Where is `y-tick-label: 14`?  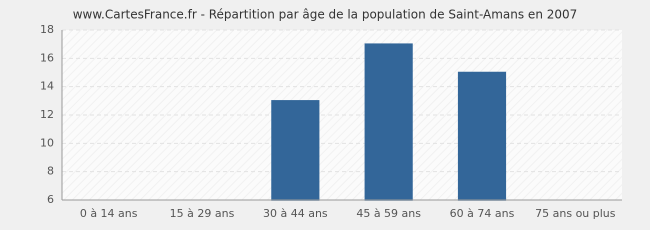 y-tick-label: 14 is located at coordinates (47, 86).